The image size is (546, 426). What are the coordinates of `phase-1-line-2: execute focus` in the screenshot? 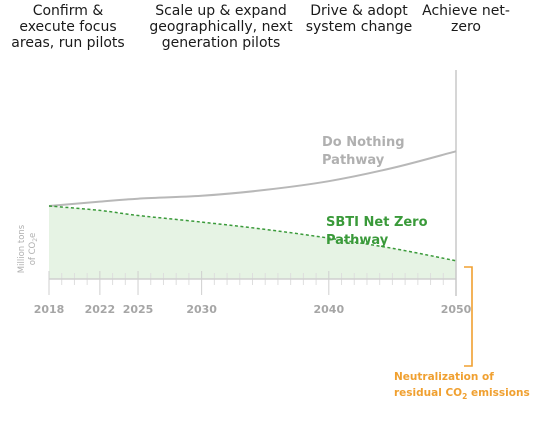 It's located at (68, 27).